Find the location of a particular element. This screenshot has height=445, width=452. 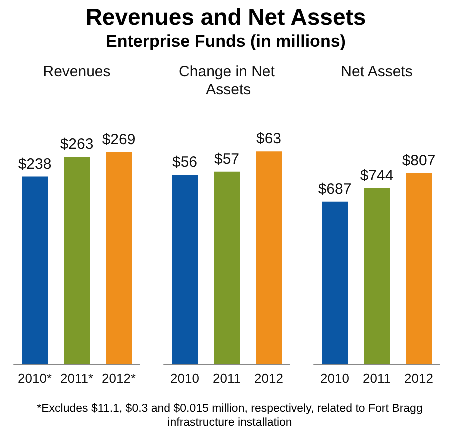

x-tick-label: 2010* is located at coordinates (35, 378).